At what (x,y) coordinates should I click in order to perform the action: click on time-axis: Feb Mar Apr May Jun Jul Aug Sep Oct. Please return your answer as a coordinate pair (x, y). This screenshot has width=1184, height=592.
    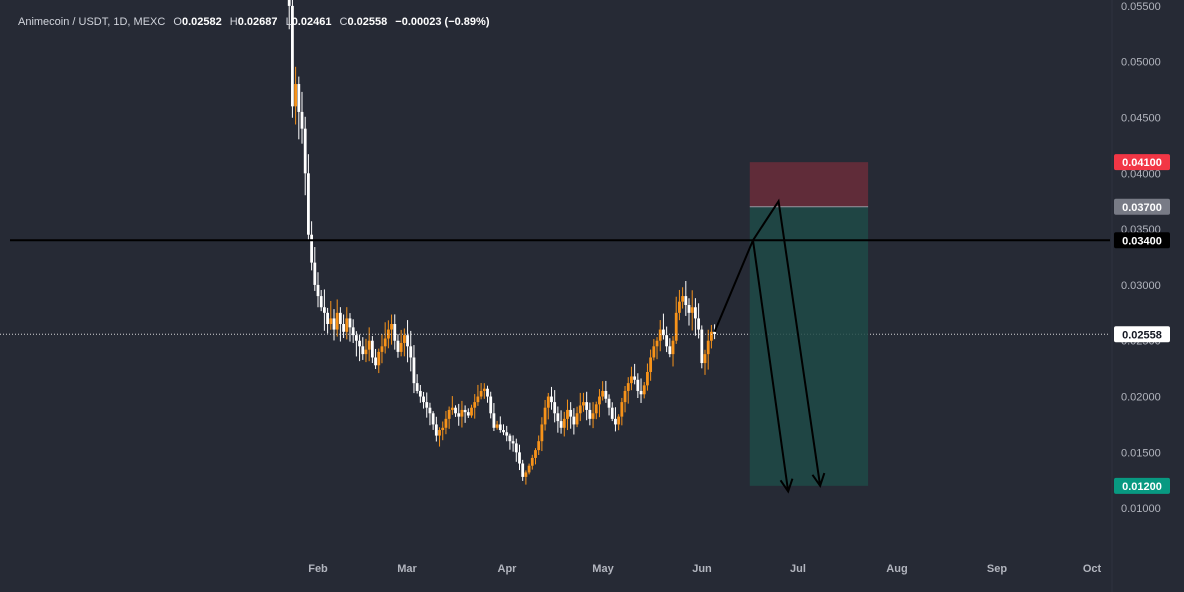
    Looking at the image, I should click on (704, 569).